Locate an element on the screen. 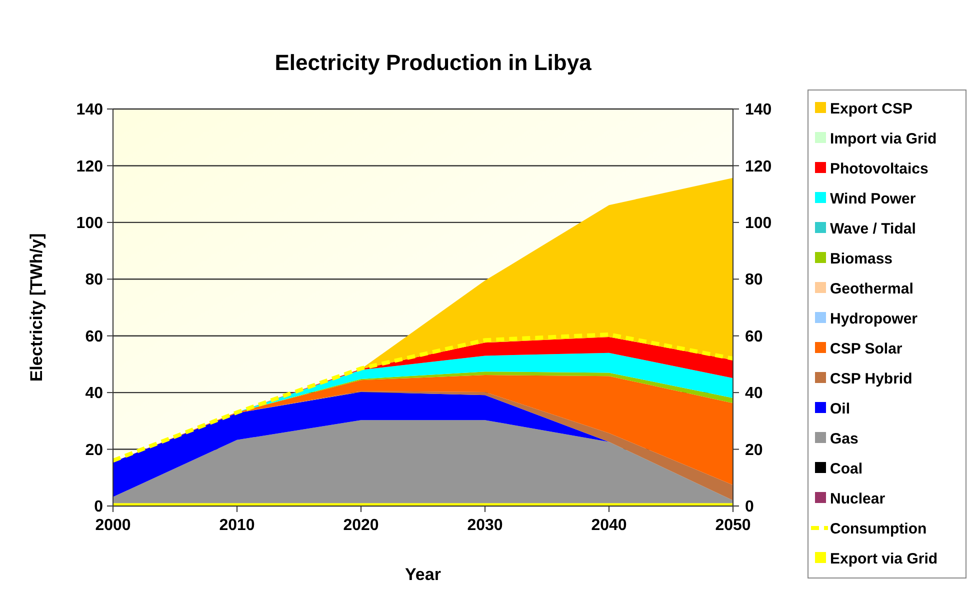  legend-label: Coal is located at coordinates (846, 469).